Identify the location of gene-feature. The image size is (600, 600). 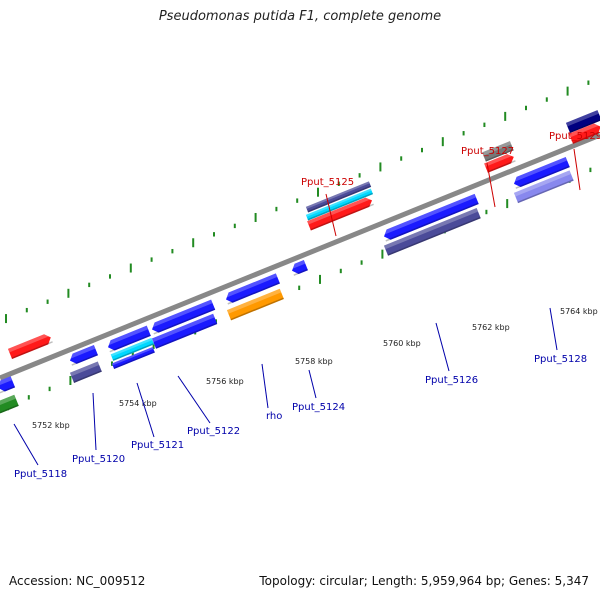
(30, 346).